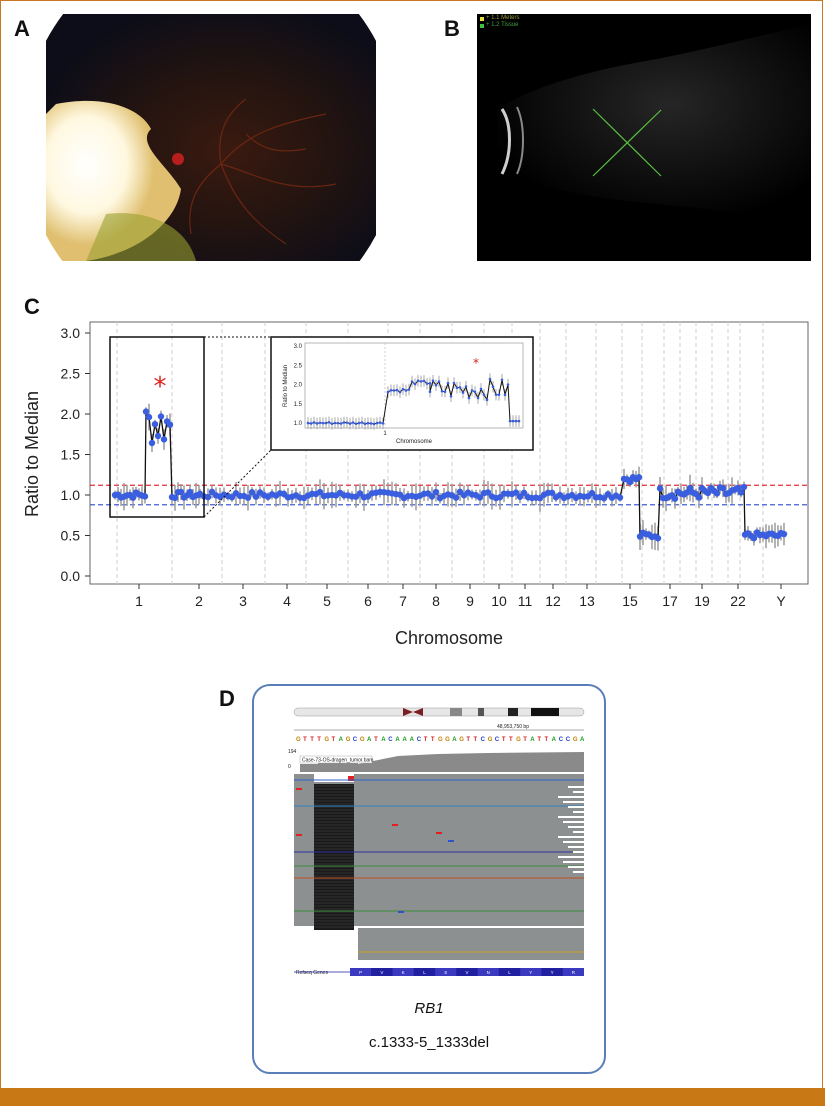 This screenshot has width=825, height=1106. I want to click on x-tick-label: 13, so click(587, 601).